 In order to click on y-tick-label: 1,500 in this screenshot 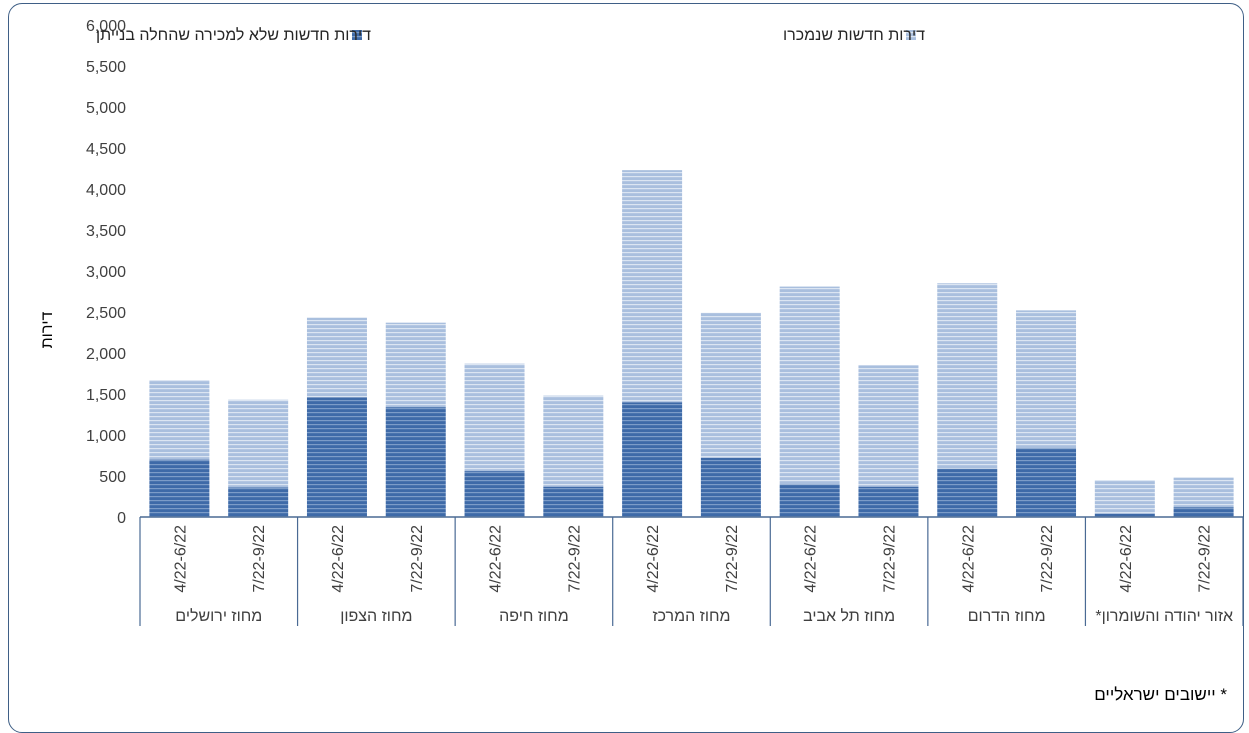, I will do `click(106, 395)`.